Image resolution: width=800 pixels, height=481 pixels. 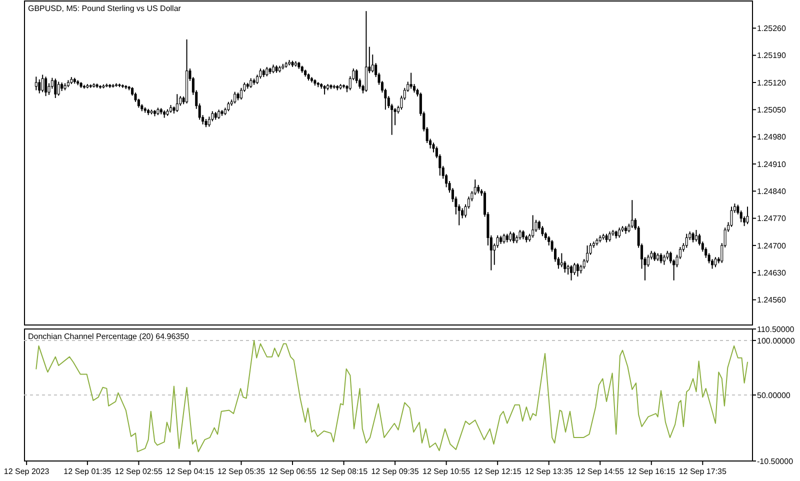 What do you see at coordinates (109, 336) in the screenshot?
I see `chart-title: Donchian Channel Percentage (20) 64.96350` at bounding box center [109, 336].